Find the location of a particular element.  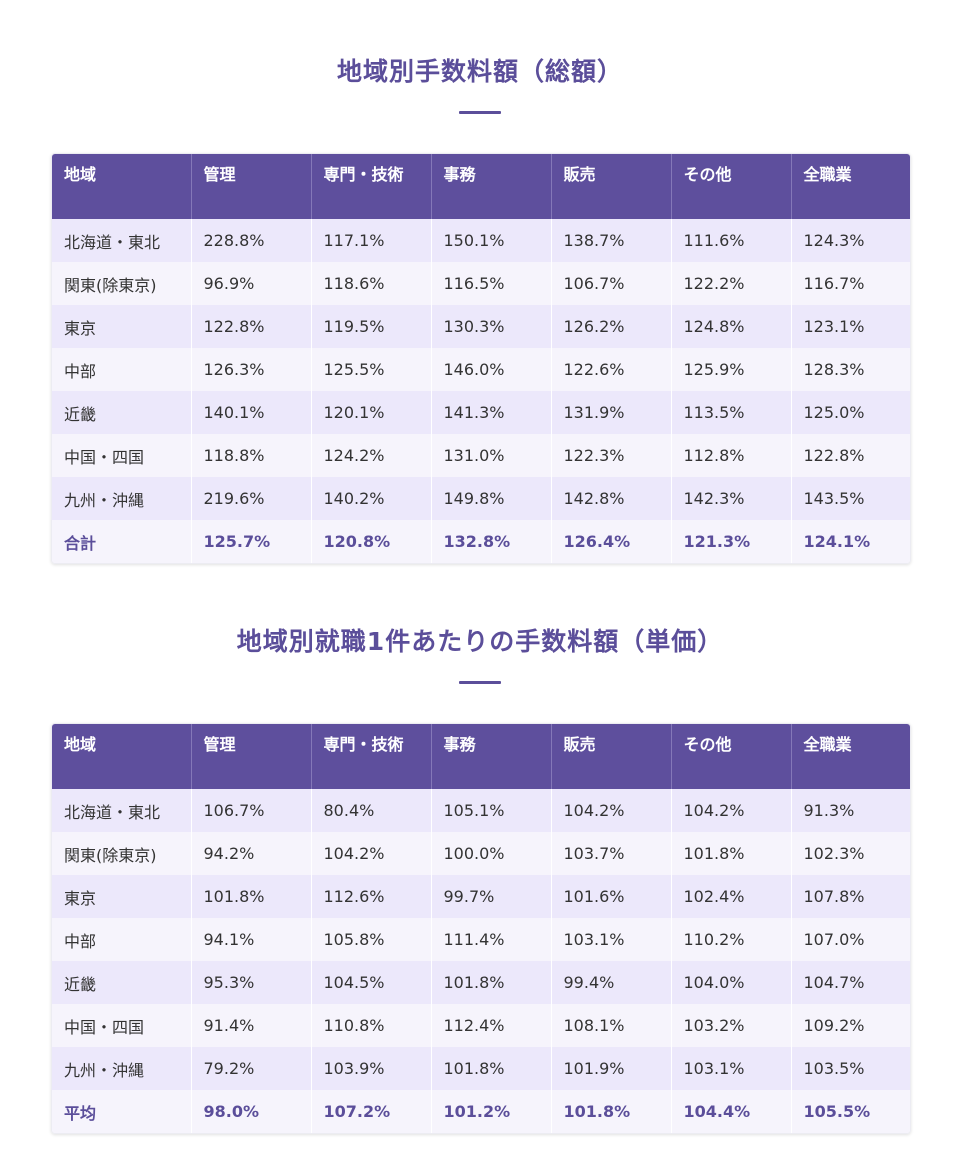

value-cell: 112.6% is located at coordinates (371, 896).